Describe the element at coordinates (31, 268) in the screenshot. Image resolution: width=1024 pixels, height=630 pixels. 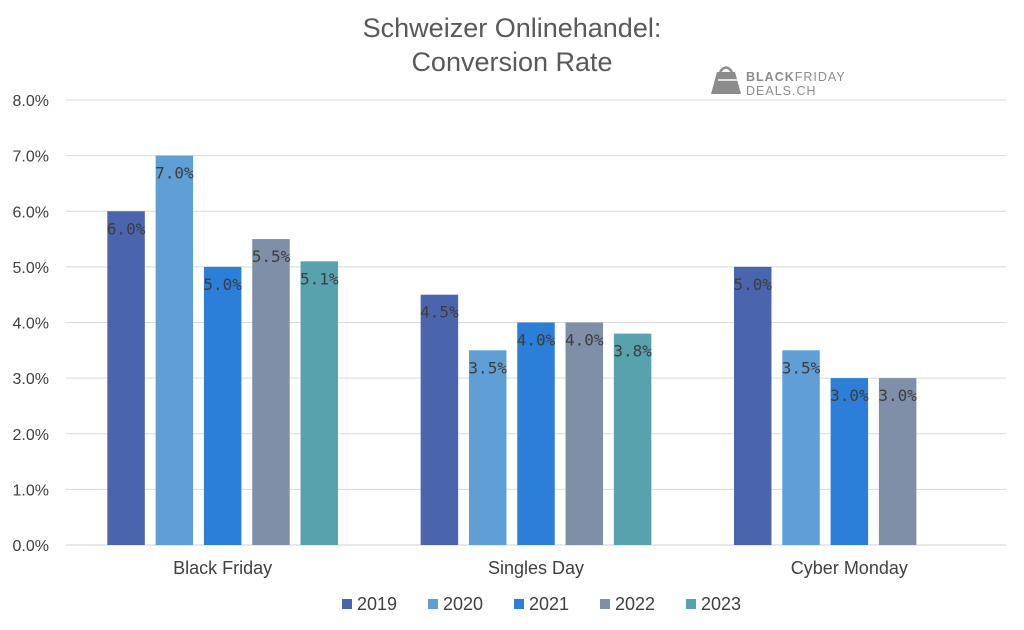
I see `y-tick-label: 5.0%` at that location.